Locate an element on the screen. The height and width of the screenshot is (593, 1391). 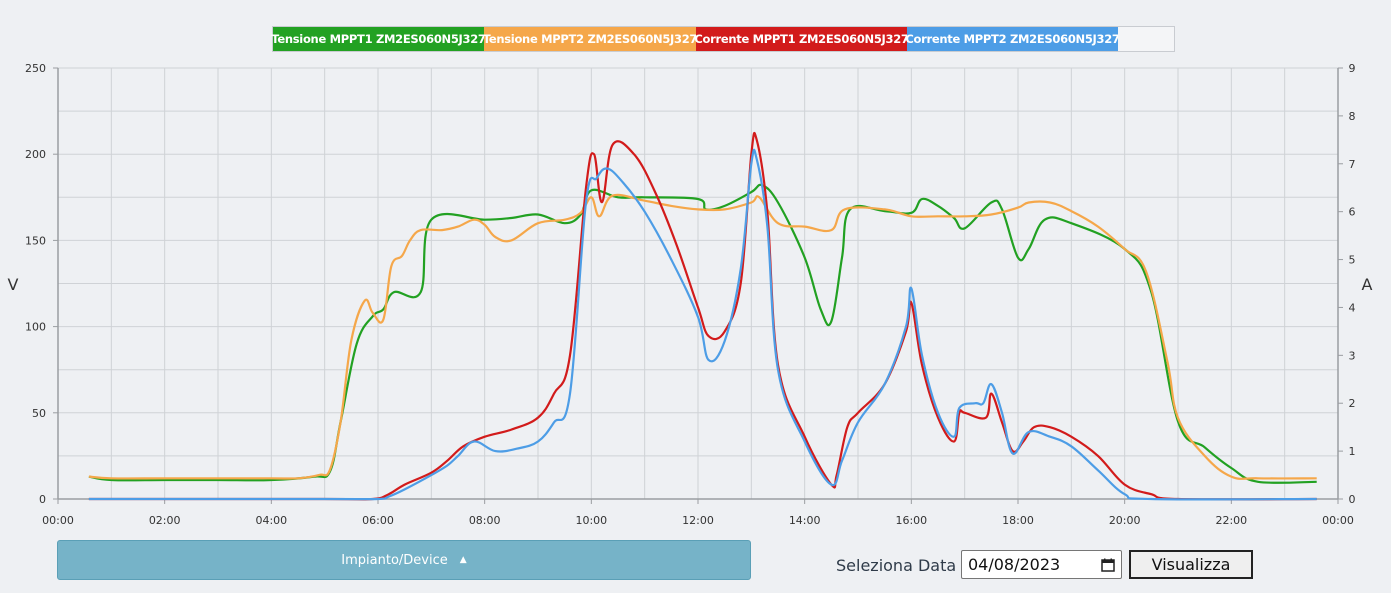
y-right-tick-label: 8 is located at coordinates (1352, 116).